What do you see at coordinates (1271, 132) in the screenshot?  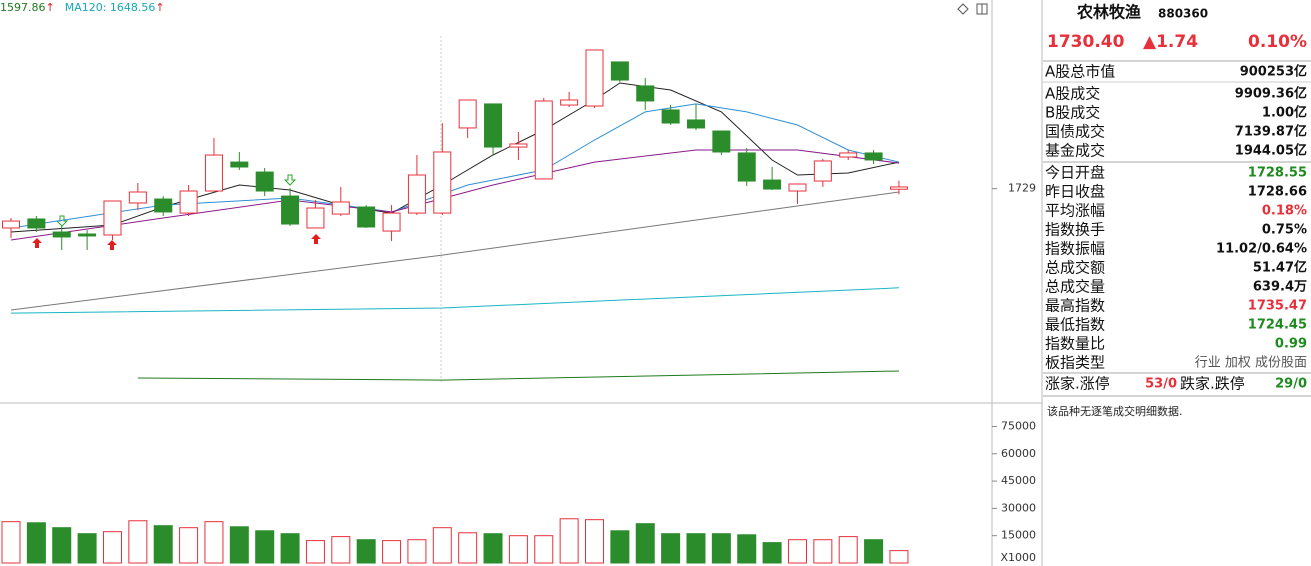 I see `row-value: 7139.87亿` at bounding box center [1271, 132].